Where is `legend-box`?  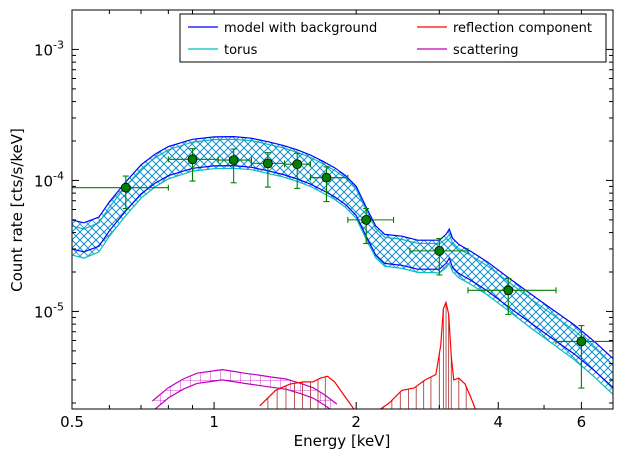 legend-box is located at coordinates (393, 38).